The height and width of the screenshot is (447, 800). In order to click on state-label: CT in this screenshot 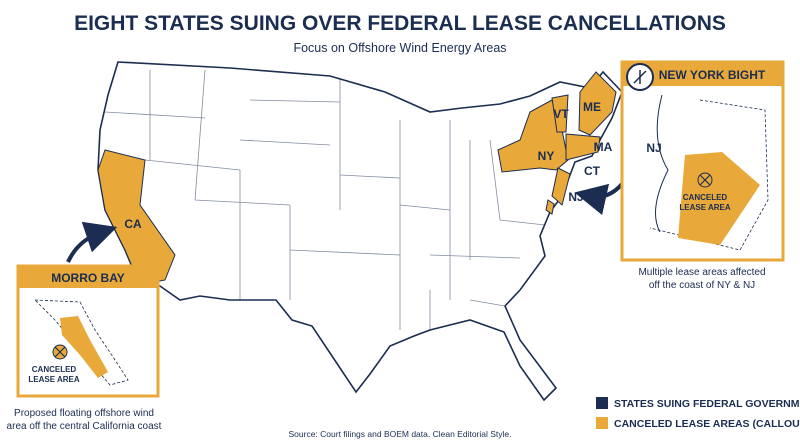, I will do `click(592, 171)`.